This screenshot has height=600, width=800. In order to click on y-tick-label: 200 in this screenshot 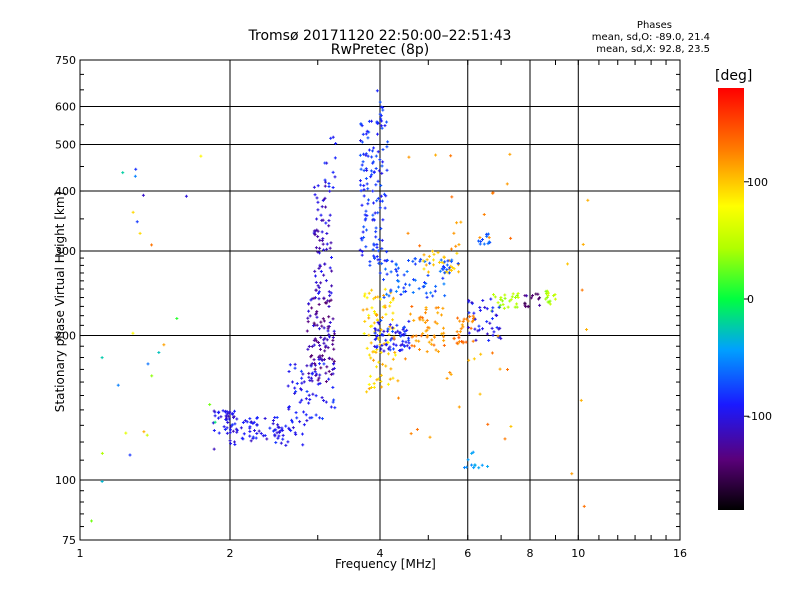, I will do `click(65, 336)`.